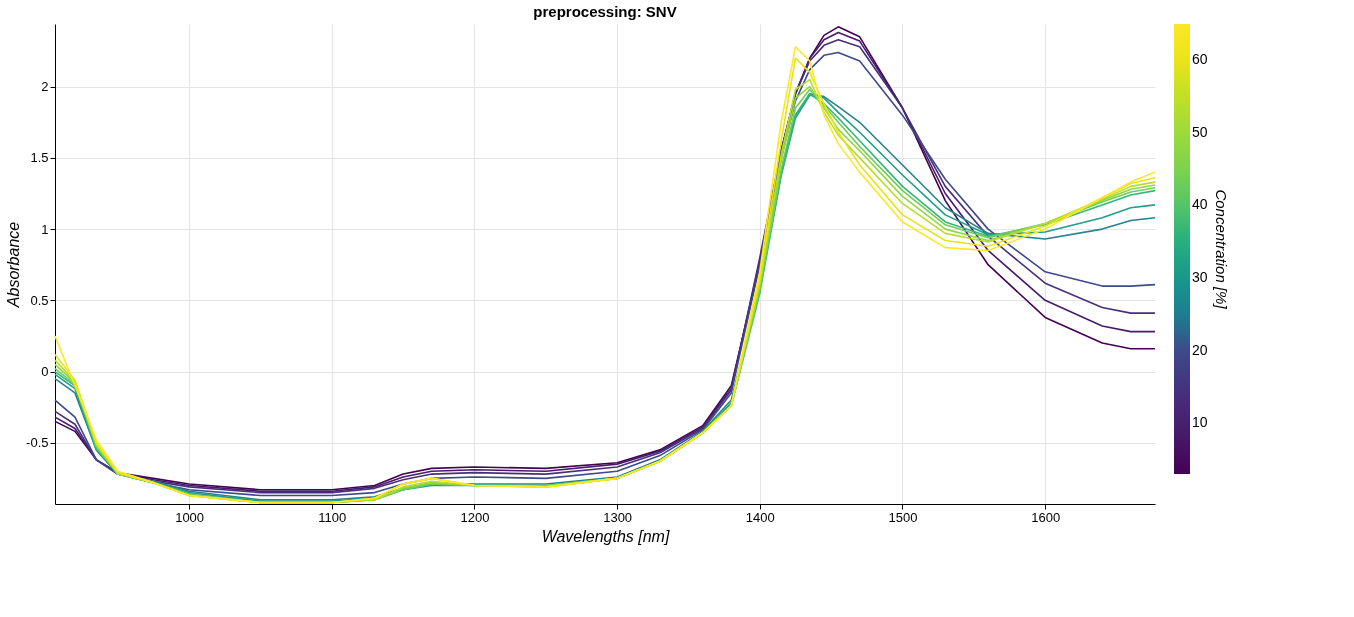 The width and height of the screenshot is (1354, 617). What do you see at coordinates (45, 87) in the screenshot?
I see `y-tick-label: 2` at bounding box center [45, 87].